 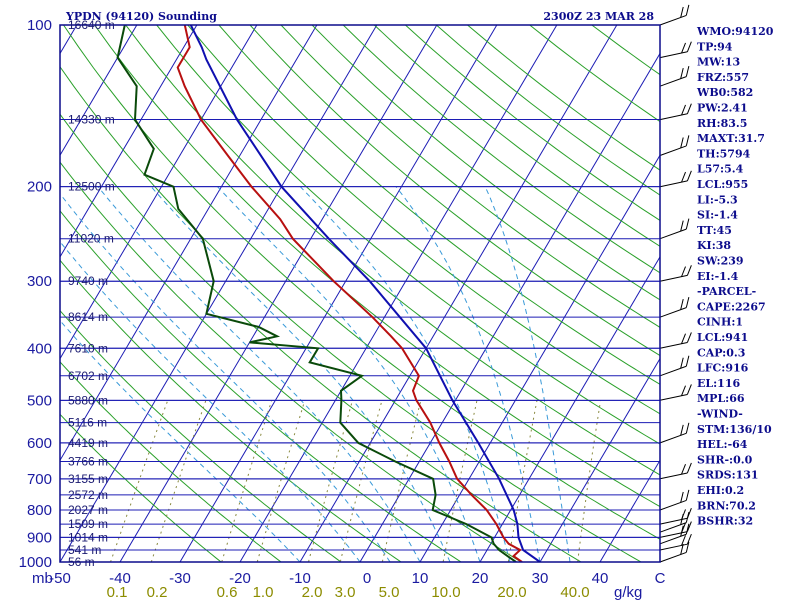 What do you see at coordinates (722, 444) in the screenshot?
I see `index-entry: HEL:-64` at bounding box center [722, 444].